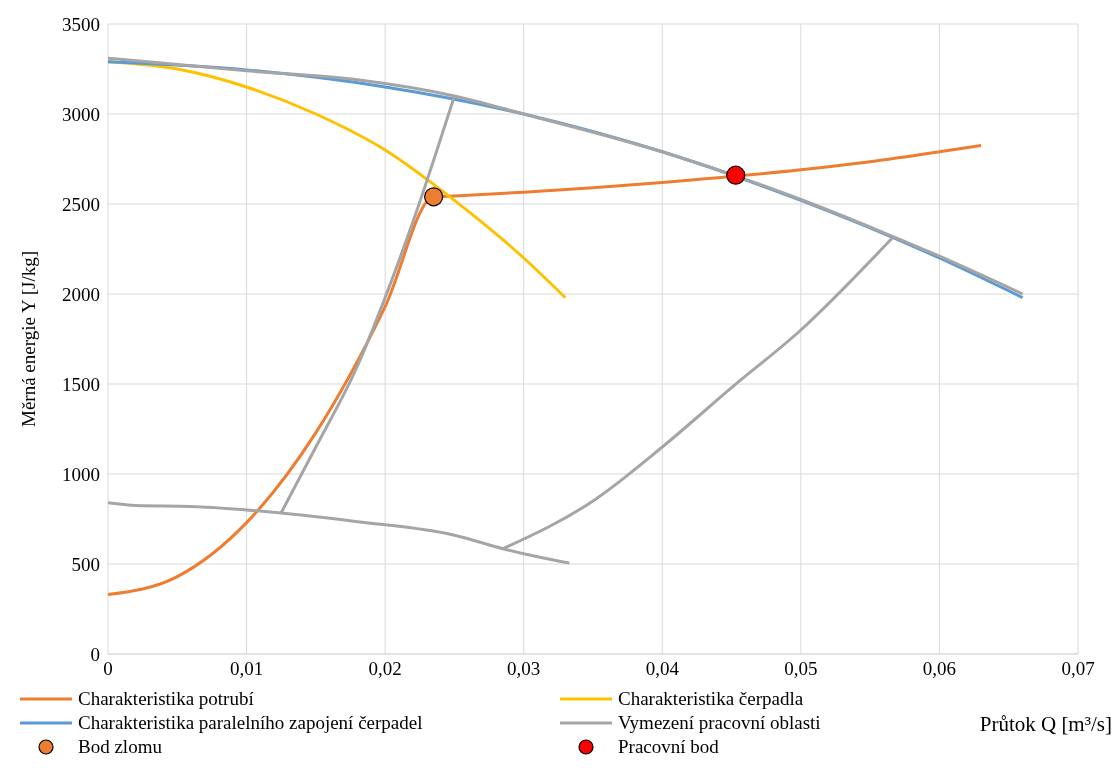 This screenshot has width=1120, height=778. Describe the element at coordinates (81, 384) in the screenshot. I see `y-tick-label: 1500` at that location.